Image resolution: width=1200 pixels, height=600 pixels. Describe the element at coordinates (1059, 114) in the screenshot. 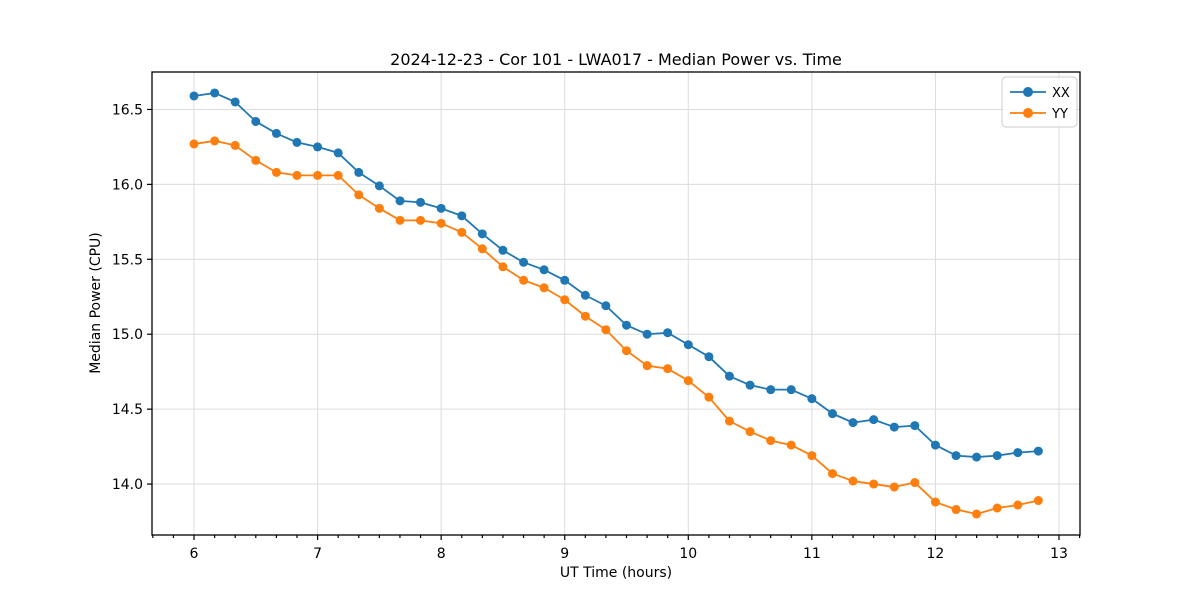

I see `legend-label-YY: YY` at that location.